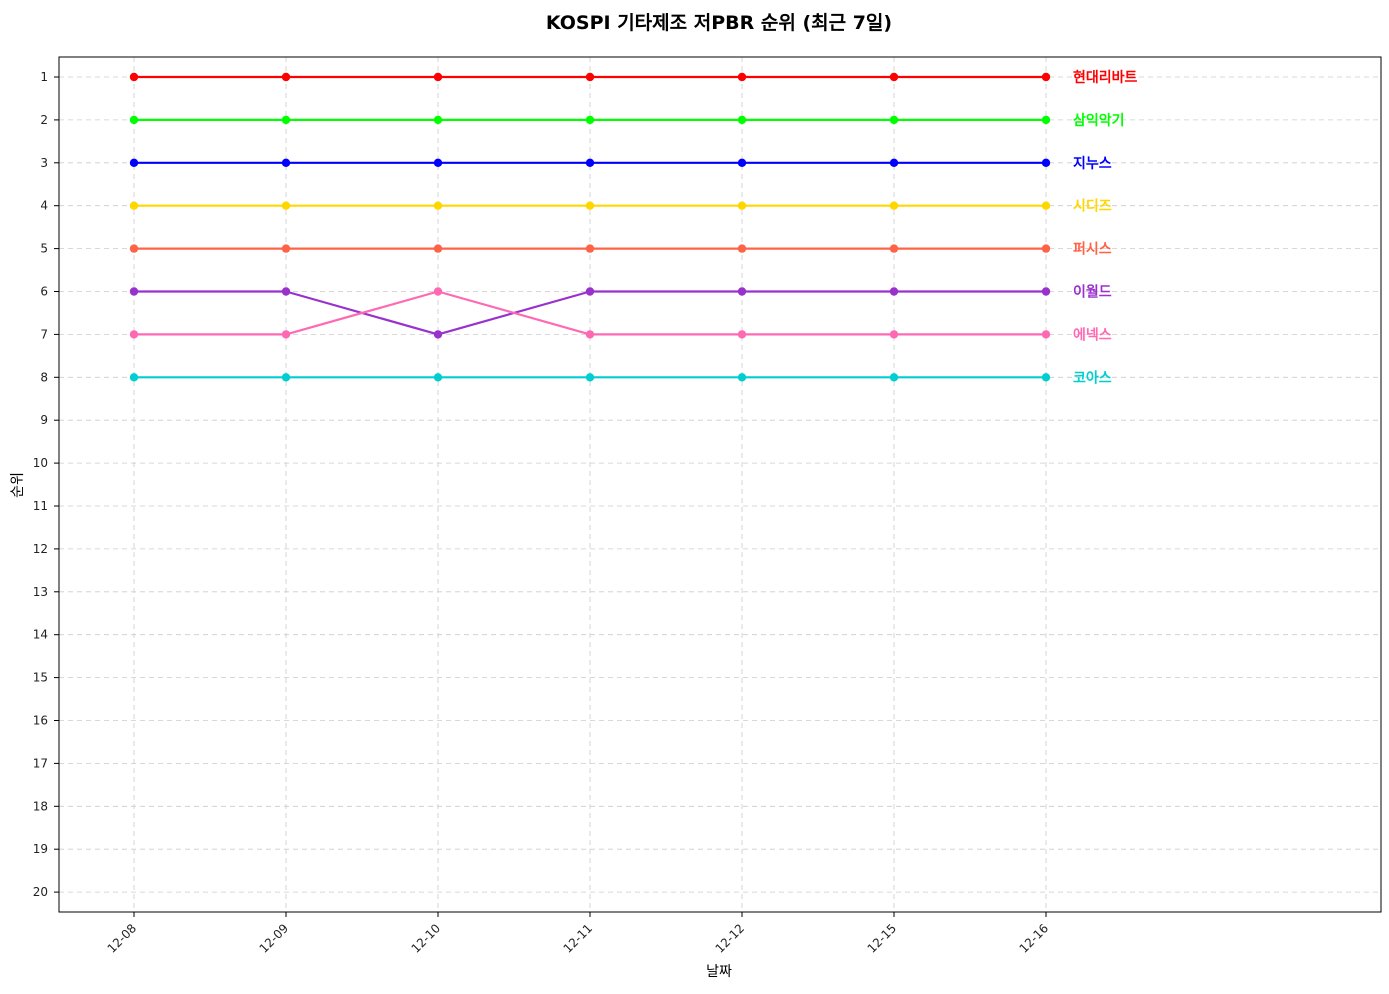 This screenshot has height=994, width=1389. What do you see at coordinates (578, 938) in the screenshot?
I see `x-tick-label: 12-11` at bounding box center [578, 938].